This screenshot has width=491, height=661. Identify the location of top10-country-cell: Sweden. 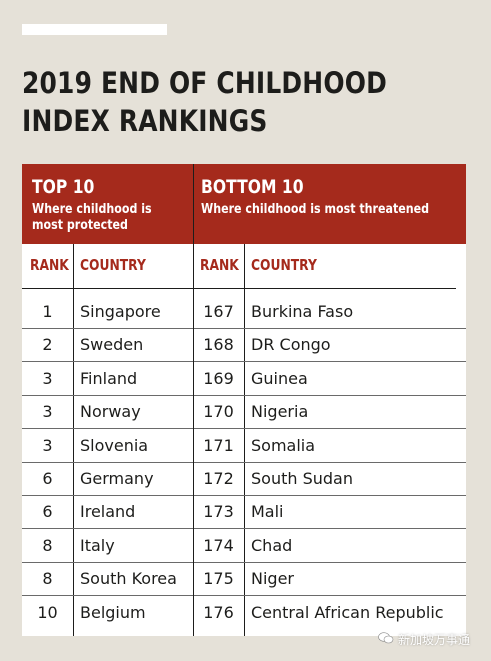
(112, 345).